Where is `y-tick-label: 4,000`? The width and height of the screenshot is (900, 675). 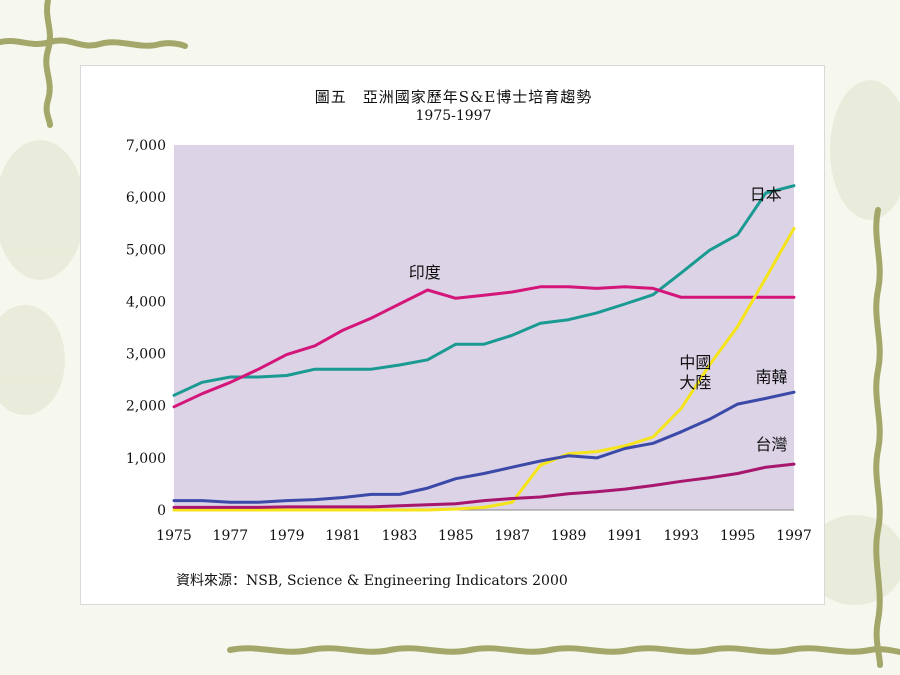
y-tick-label: 4,000 is located at coordinates (146, 302).